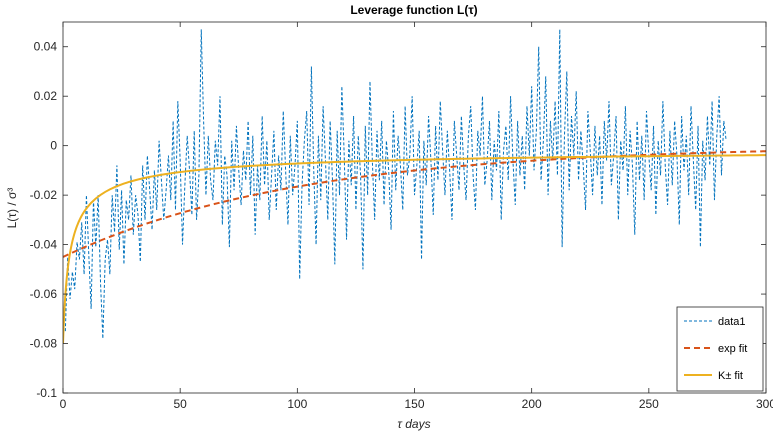  I want to click on chart-title: Leverage function L(τ), so click(413, 10).